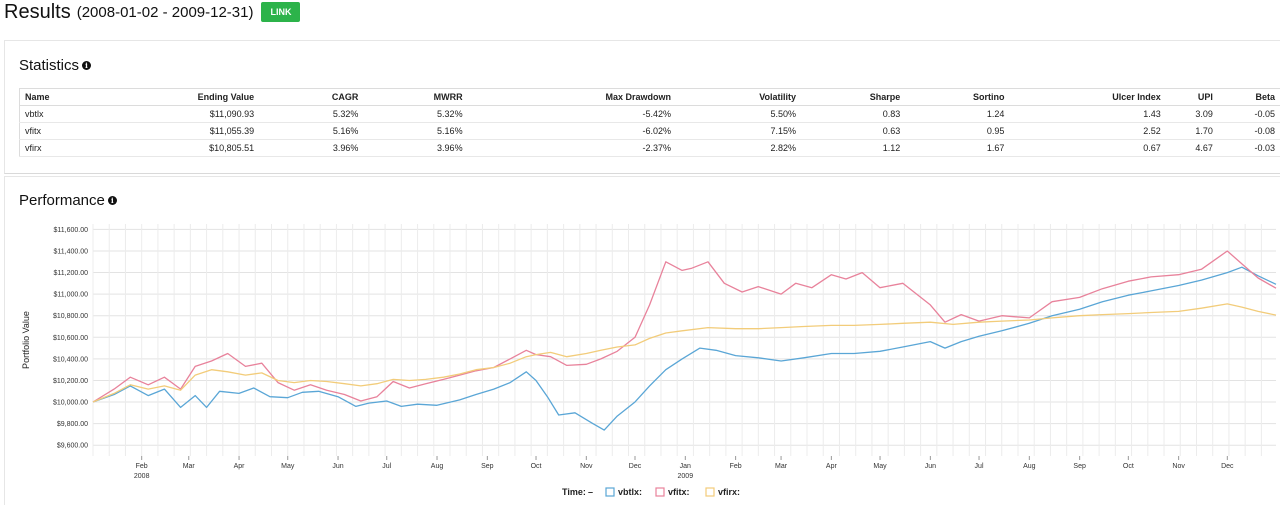 The image size is (1280, 505). What do you see at coordinates (171, 131) in the screenshot?
I see `table-cell: $11,055.39` at bounding box center [171, 131].